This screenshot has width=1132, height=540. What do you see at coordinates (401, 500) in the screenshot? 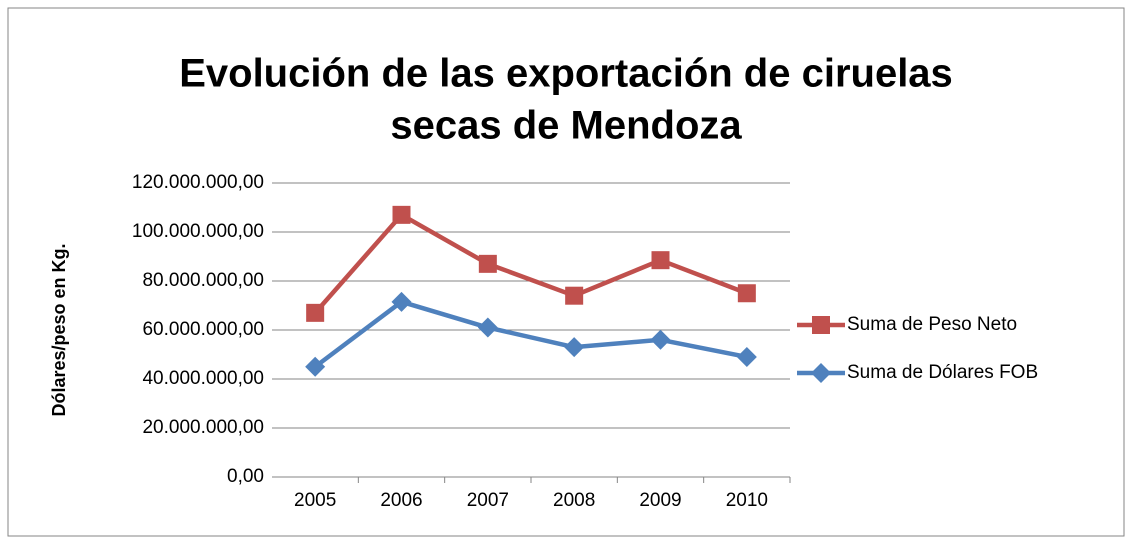
I see `x-tick-label: 2006` at bounding box center [401, 500].